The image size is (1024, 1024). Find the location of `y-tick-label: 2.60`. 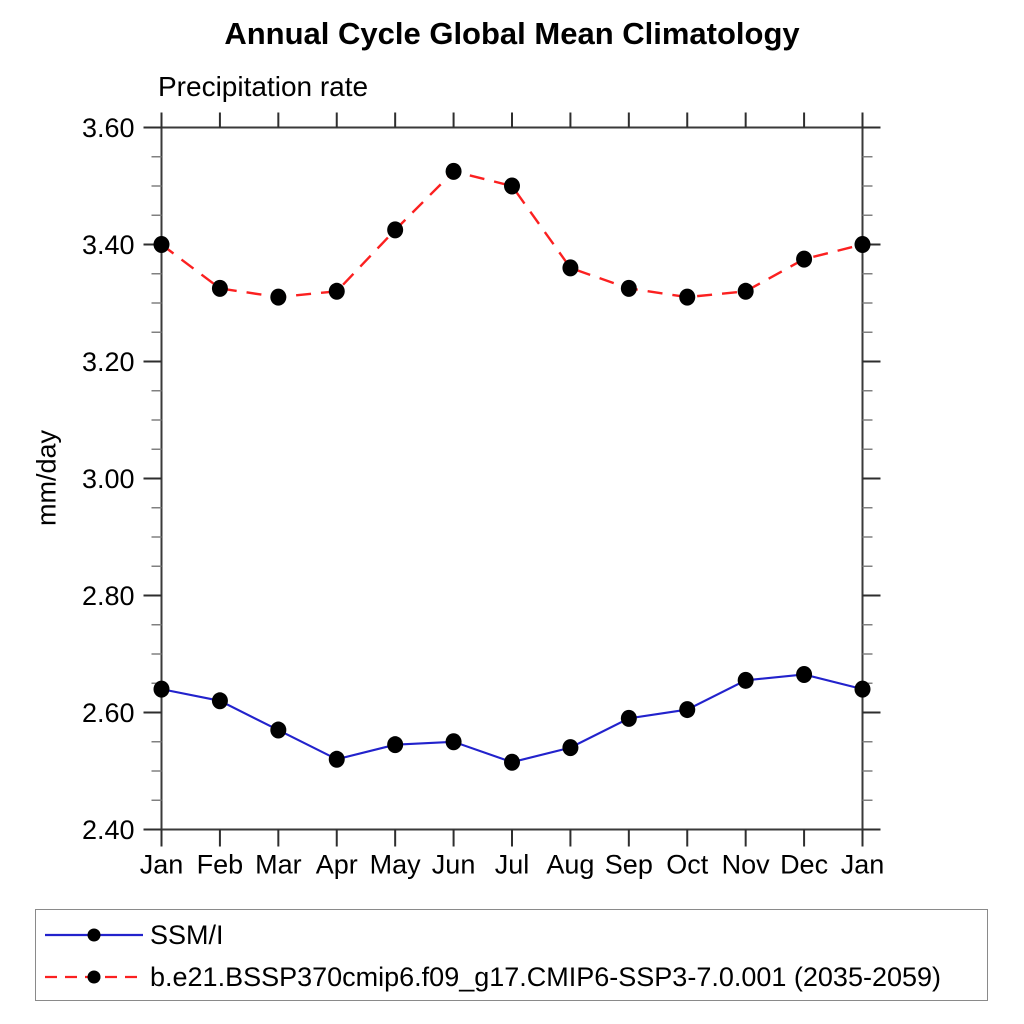

y-tick-label: 2.60 is located at coordinates (108, 713).